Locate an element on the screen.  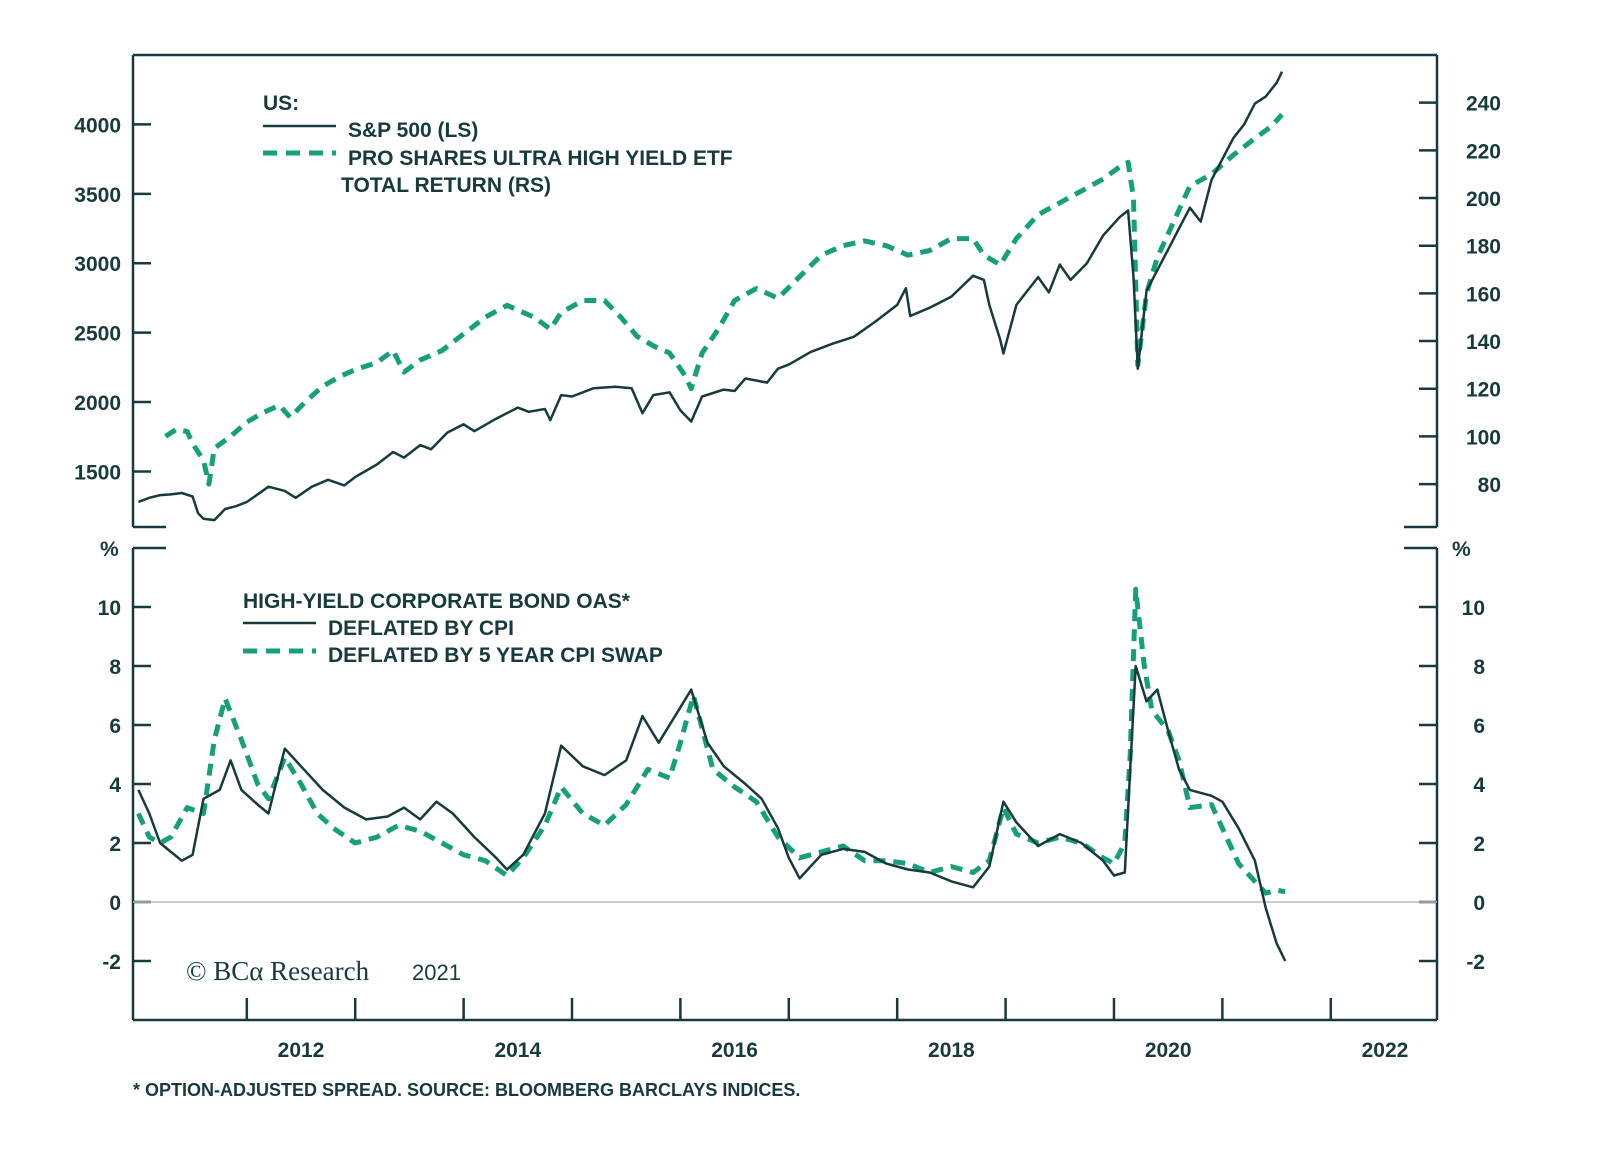
y-left-tick-label: 6 is located at coordinates (115, 726).